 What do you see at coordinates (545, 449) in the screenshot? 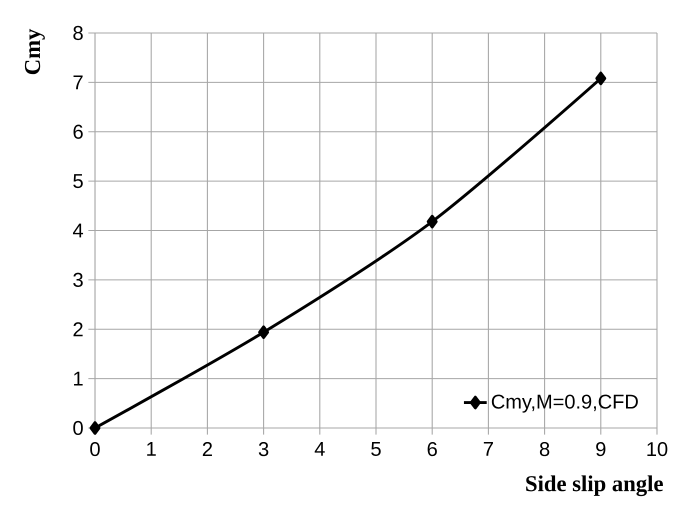
I see `x-tick-label: 8` at bounding box center [545, 449].